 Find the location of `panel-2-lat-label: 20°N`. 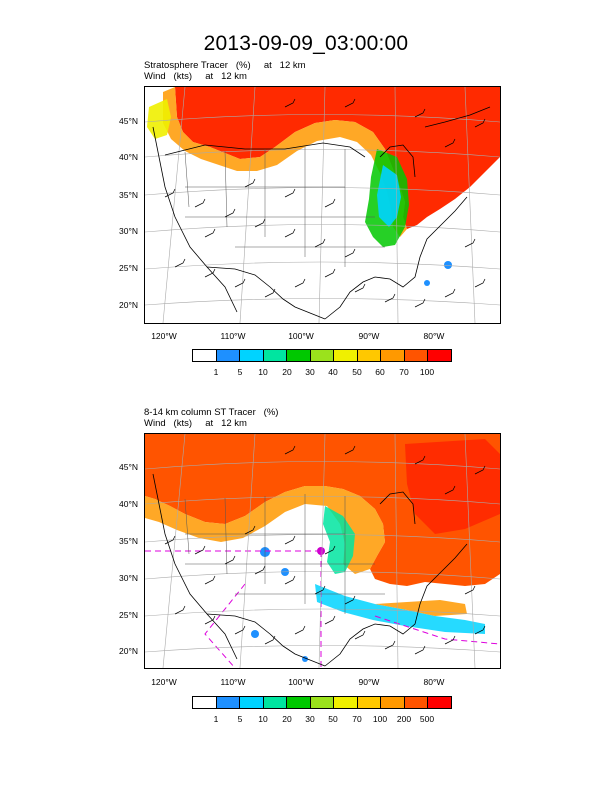

panel-2-lat-label: 20°N is located at coordinates (128, 651).